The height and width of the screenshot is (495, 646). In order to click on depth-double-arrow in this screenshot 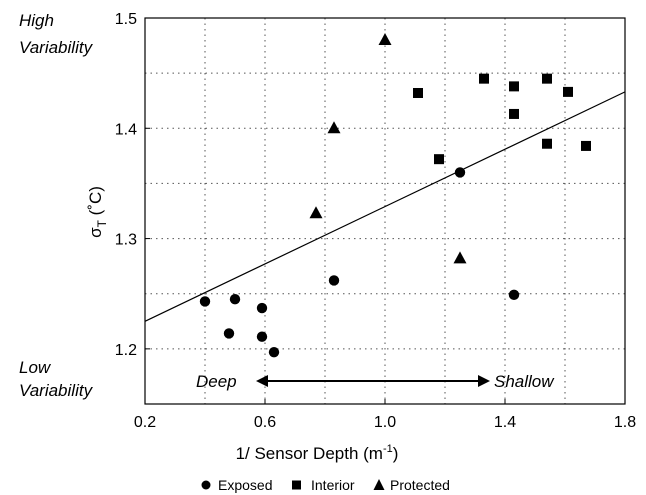, I will do `click(373, 381)`.